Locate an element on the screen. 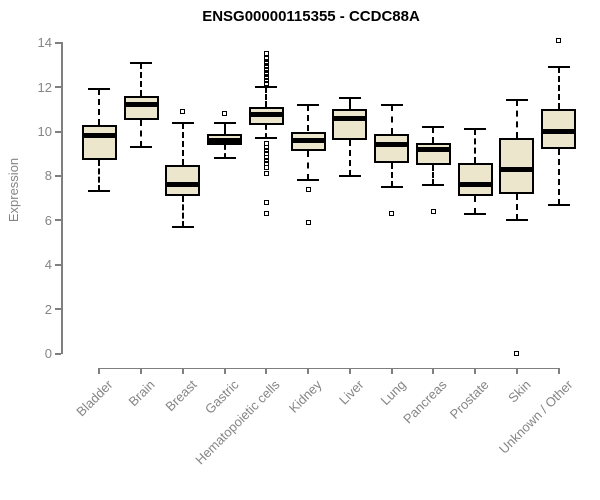 This screenshot has width=600, height=500. chart-title: ENSG00000115355 - CCDC88A is located at coordinates (311, 16).